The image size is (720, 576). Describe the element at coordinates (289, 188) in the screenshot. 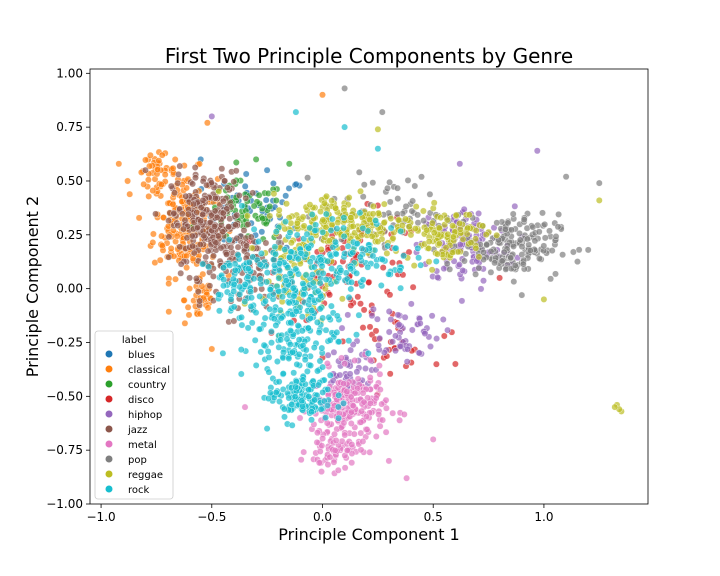

I see `data-point-blues` at that location.